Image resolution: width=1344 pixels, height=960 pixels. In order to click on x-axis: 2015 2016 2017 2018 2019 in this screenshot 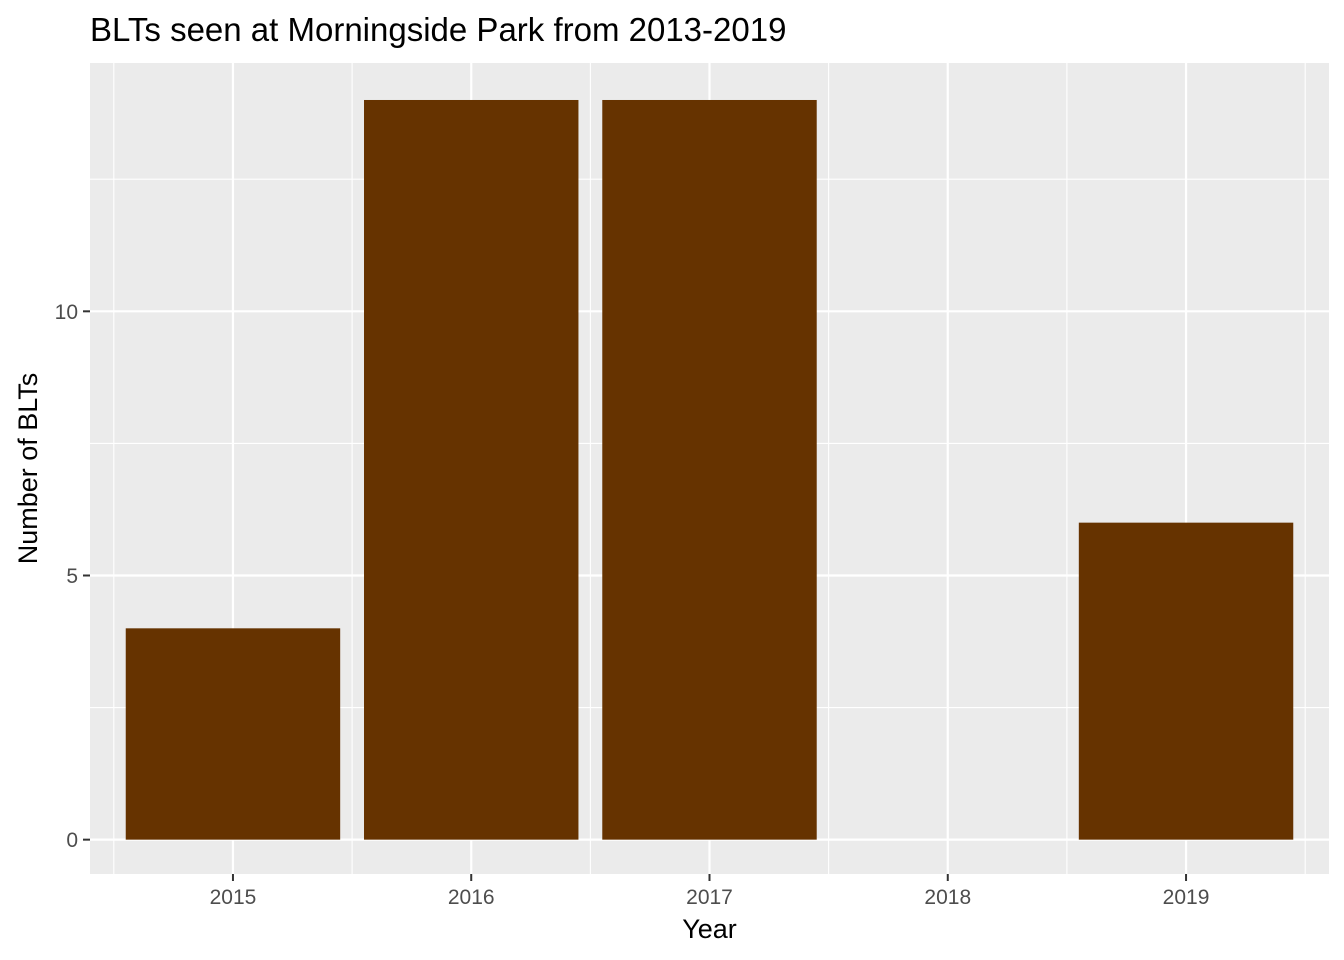, I will do `click(710, 891)`.